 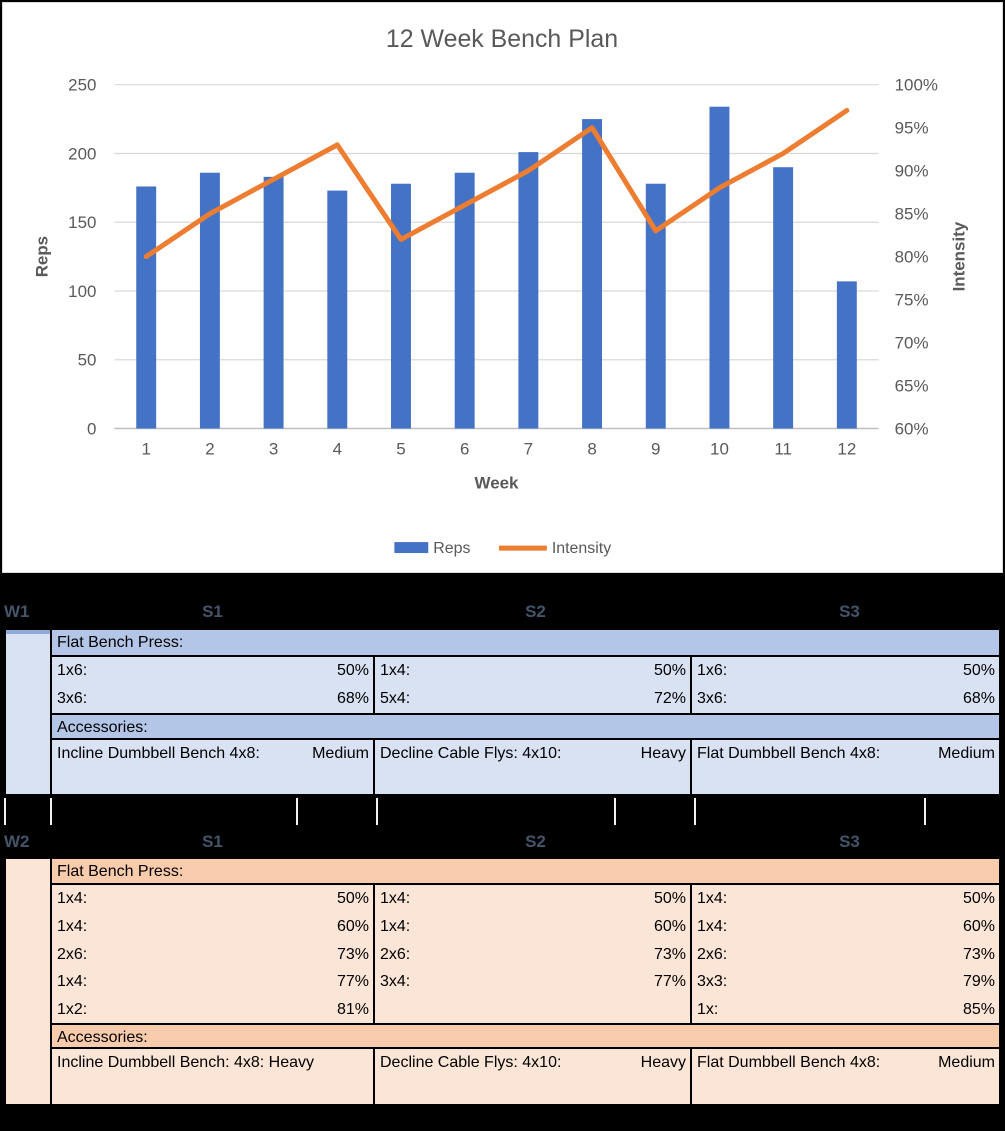 What do you see at coordinates (471, 1062) in the screenshot?
I see `accessory-label: Decline Cable Flys: 4x10:` at bounding box center [471, 1062].